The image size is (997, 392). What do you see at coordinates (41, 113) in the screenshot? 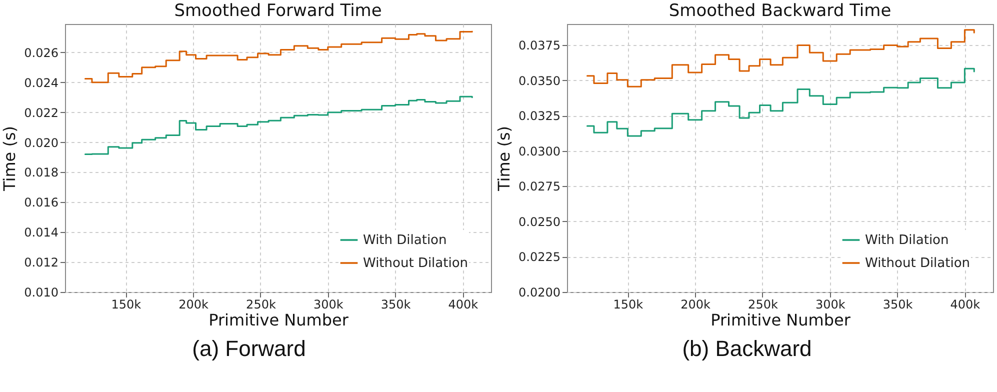
I see `y-tick-label: 0.022` at bounding box center [41, 113].